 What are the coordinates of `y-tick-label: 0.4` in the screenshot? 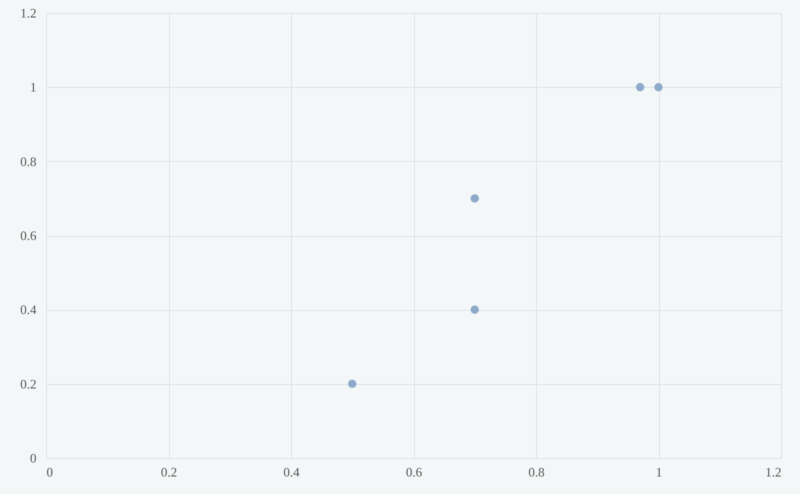 It's located at (28, 310).